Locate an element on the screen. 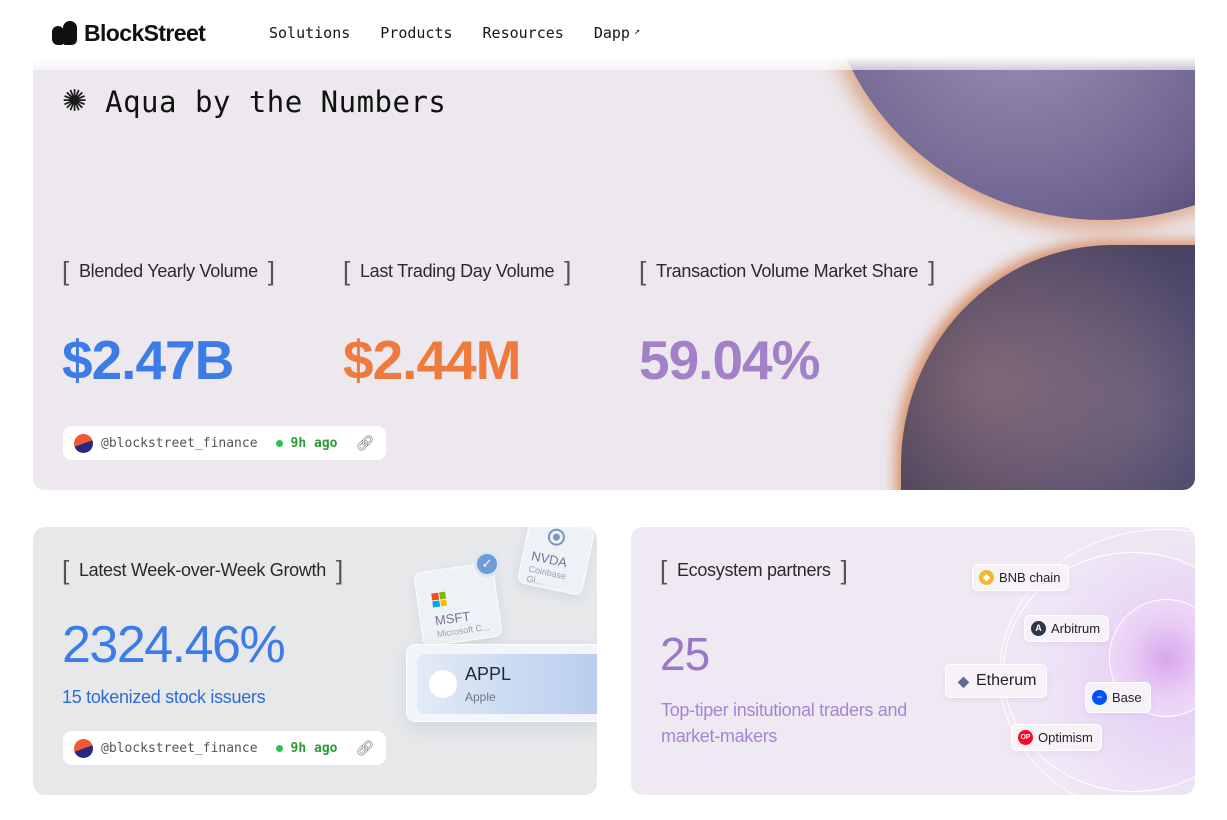 The image size is (1227, 820). stat-value: $2.47B is located at coordinates (148, 360).